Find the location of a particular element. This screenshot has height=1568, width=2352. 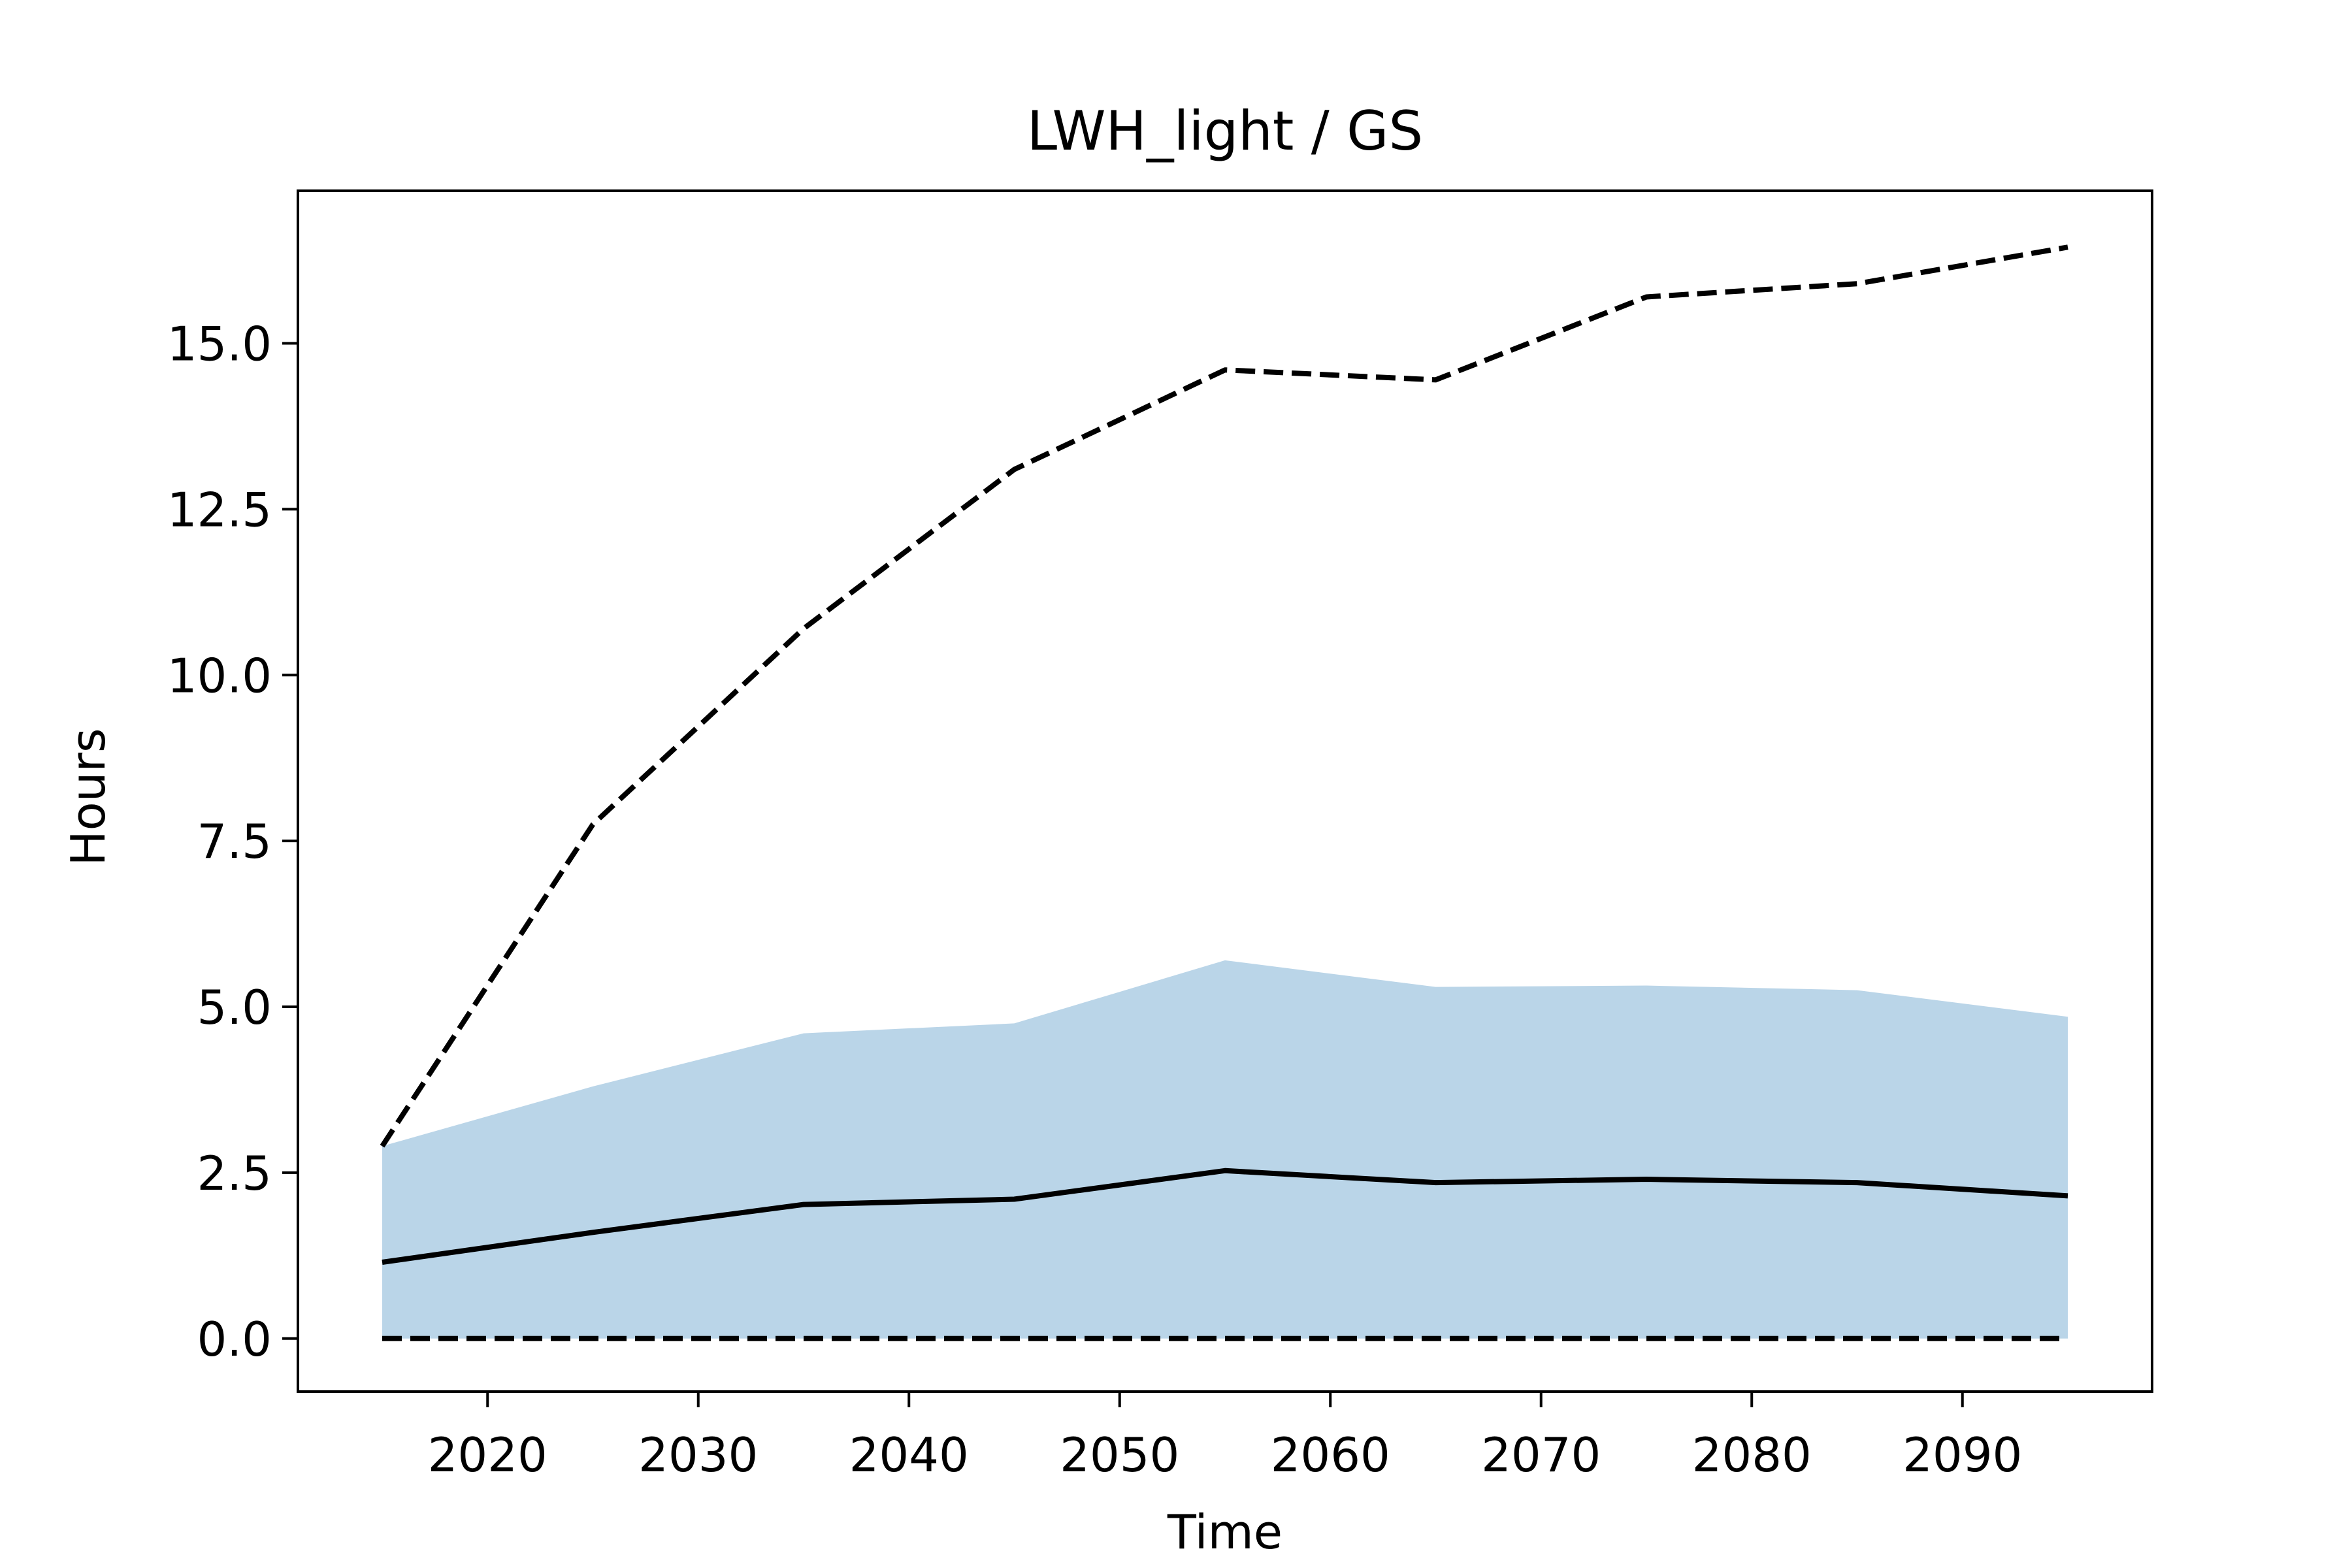

y-tick-label: 15.0 is located at coordinates (219, 344).